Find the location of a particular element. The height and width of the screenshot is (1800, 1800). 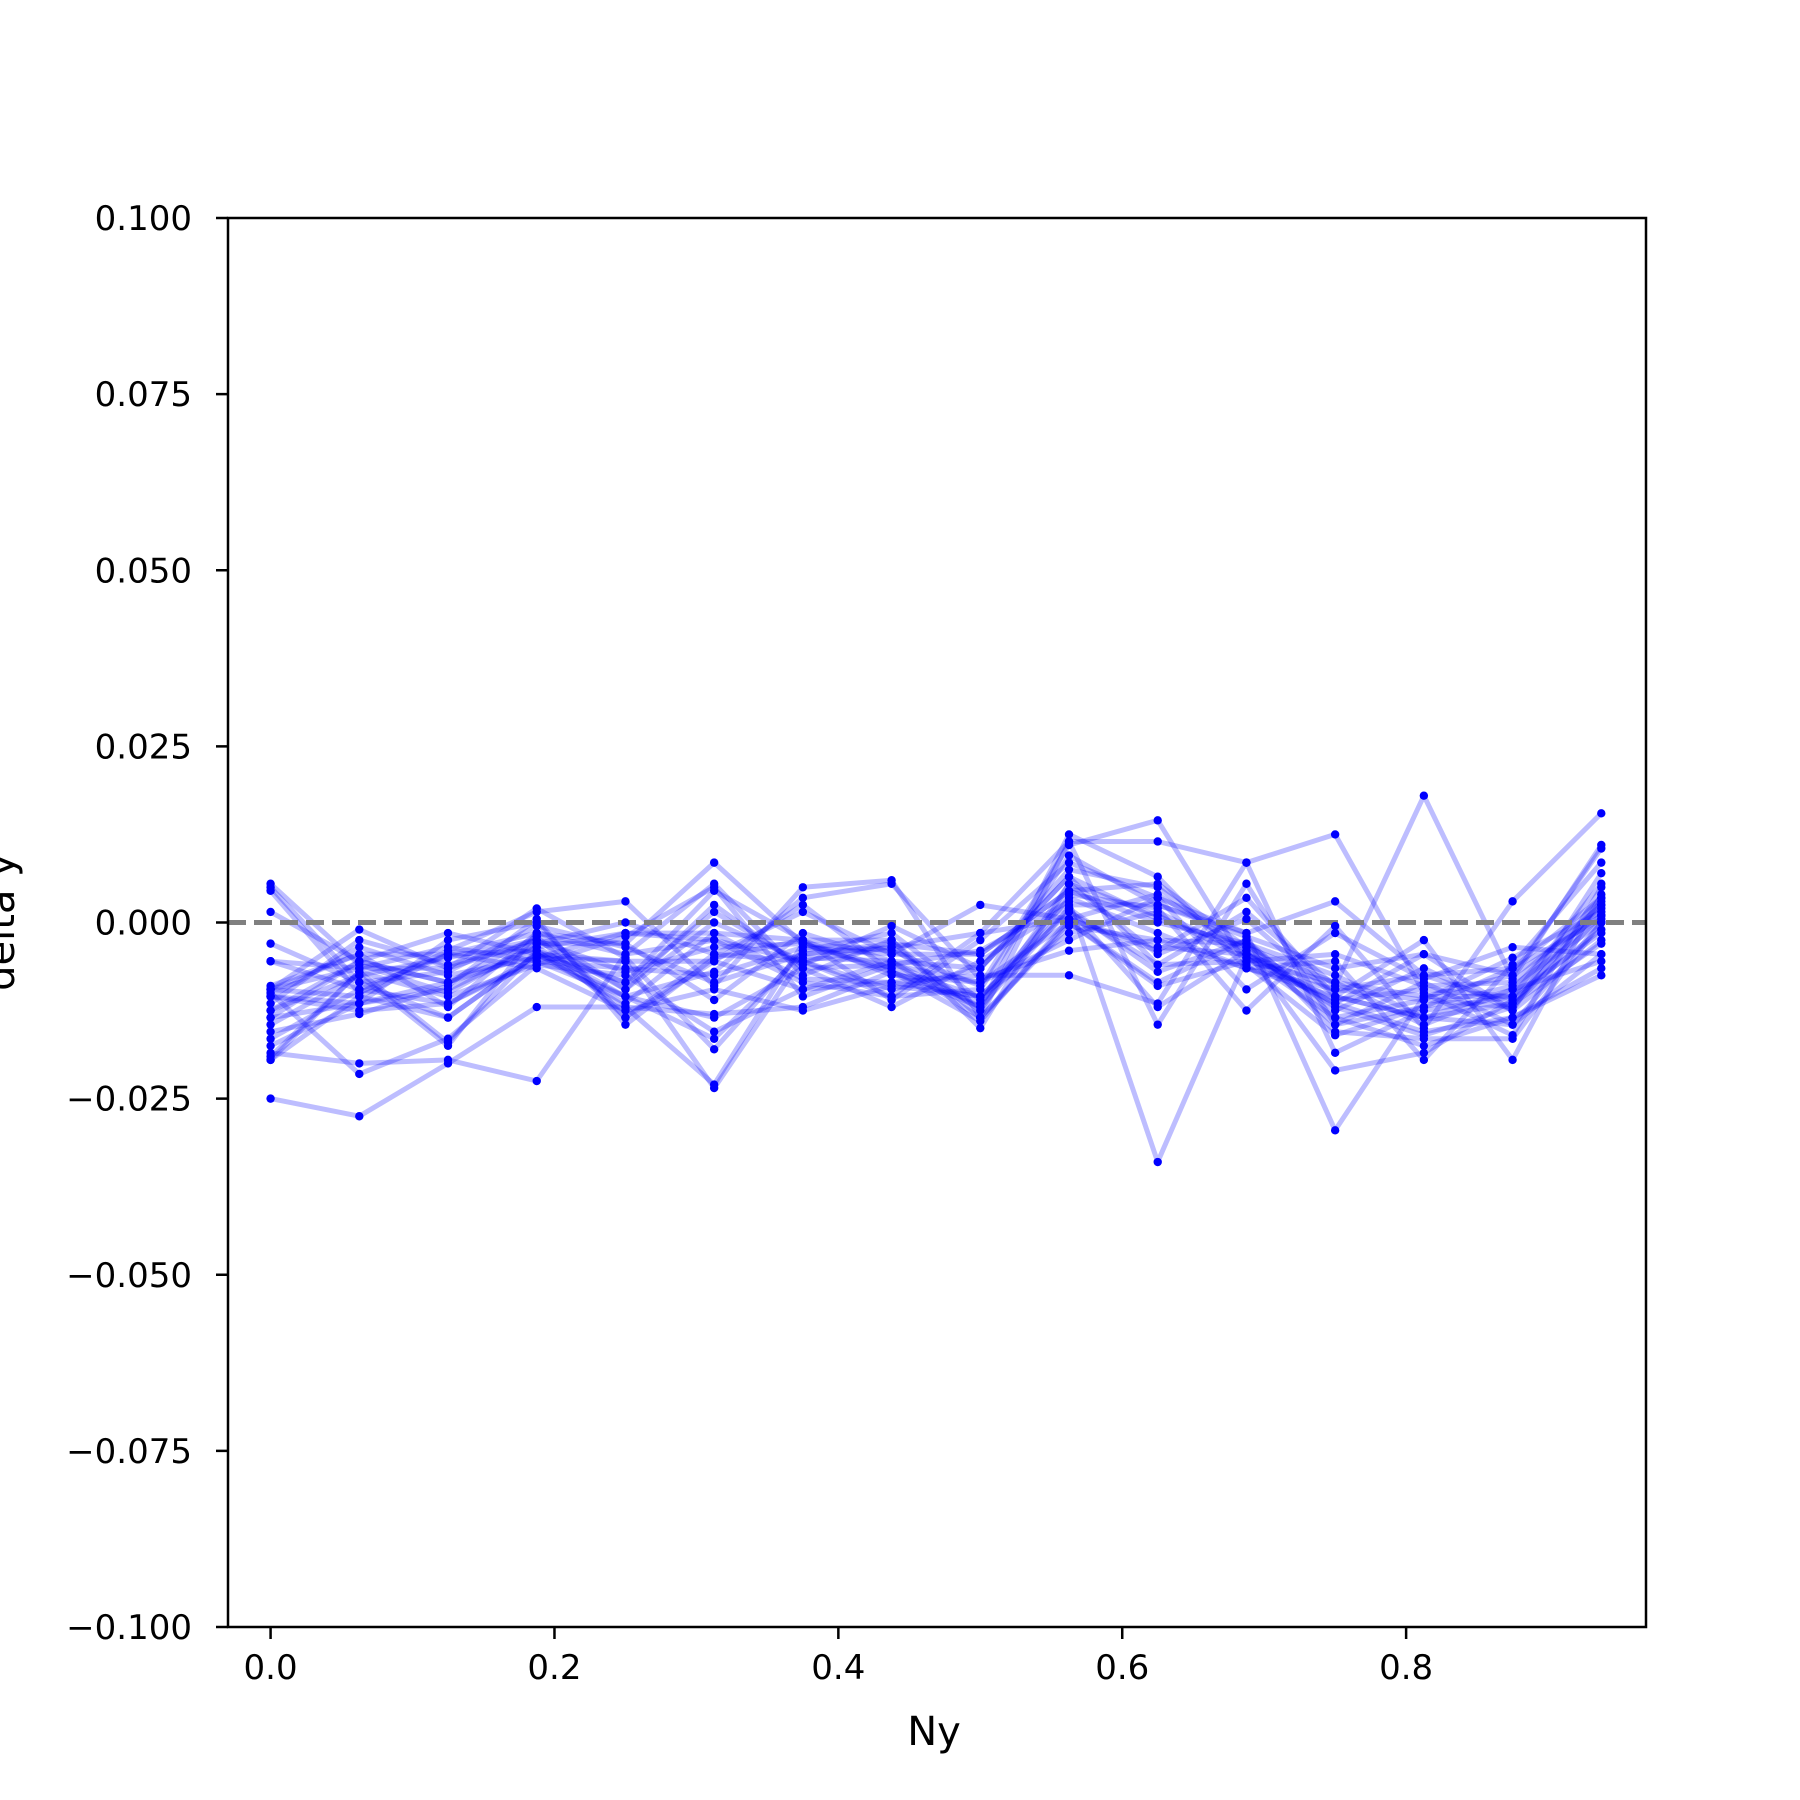

y-tick-label-1: −0.075 is located at coordinates (129, 1452).